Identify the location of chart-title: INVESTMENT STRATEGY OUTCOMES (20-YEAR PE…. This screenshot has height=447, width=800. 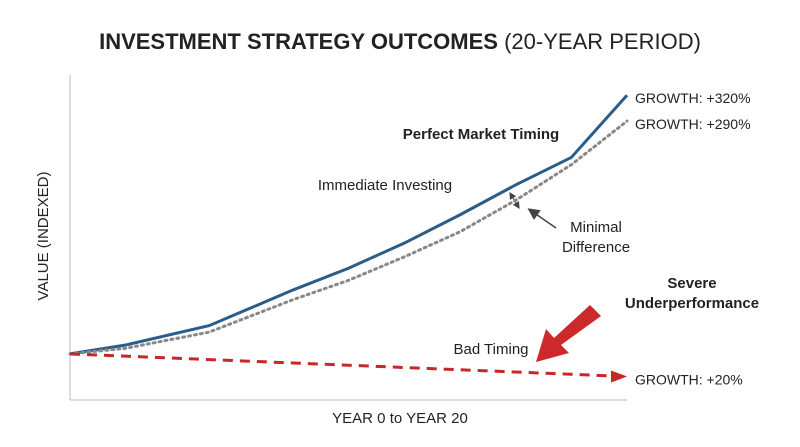
(400, 41).